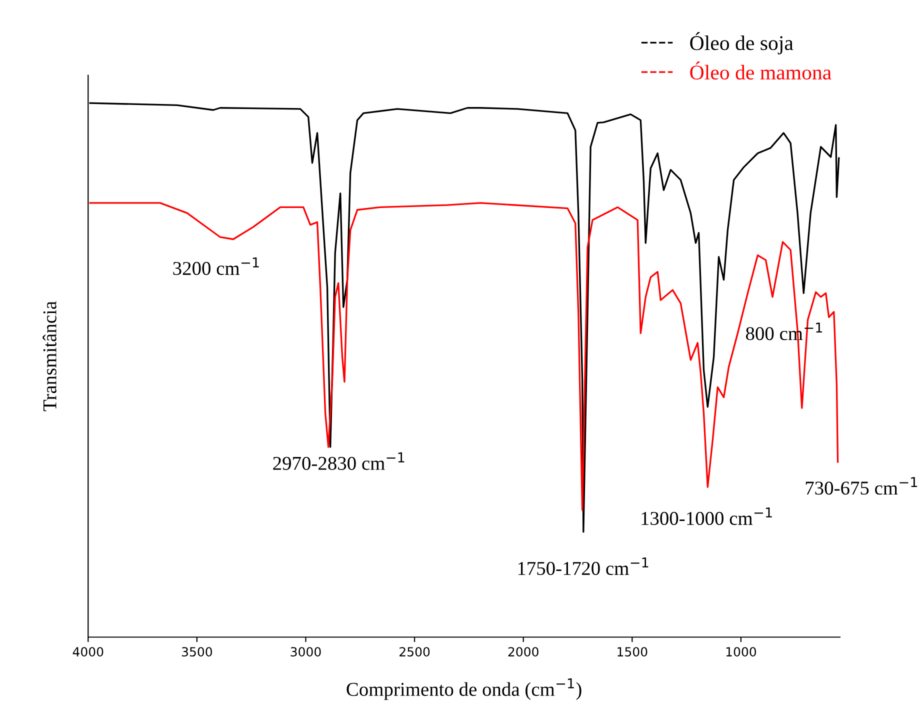  I want to click on annotation: 2970-2830 cm$^{−1}$, so click(338, 461).